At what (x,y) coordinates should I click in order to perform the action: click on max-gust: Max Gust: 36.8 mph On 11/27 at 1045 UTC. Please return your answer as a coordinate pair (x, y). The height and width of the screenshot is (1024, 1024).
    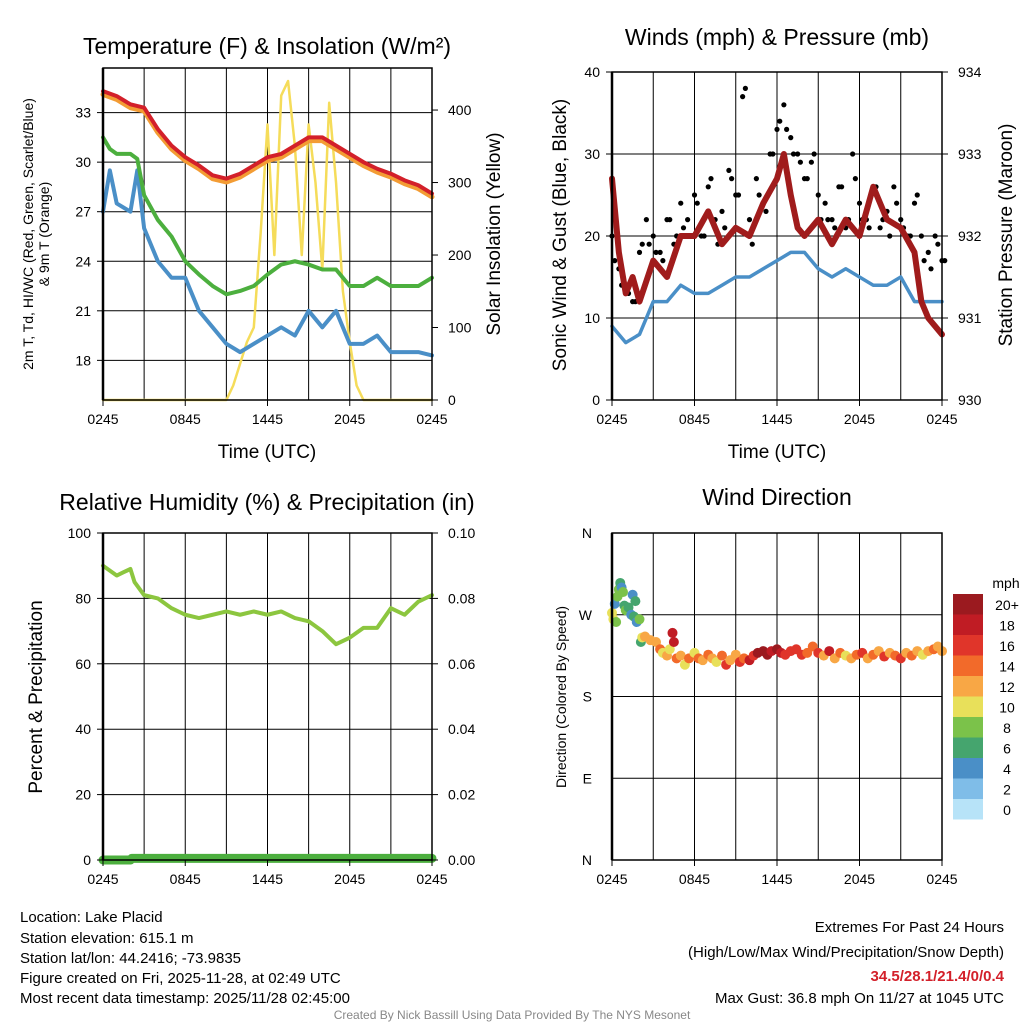
    Looking at the image, I should click on (859, 998).